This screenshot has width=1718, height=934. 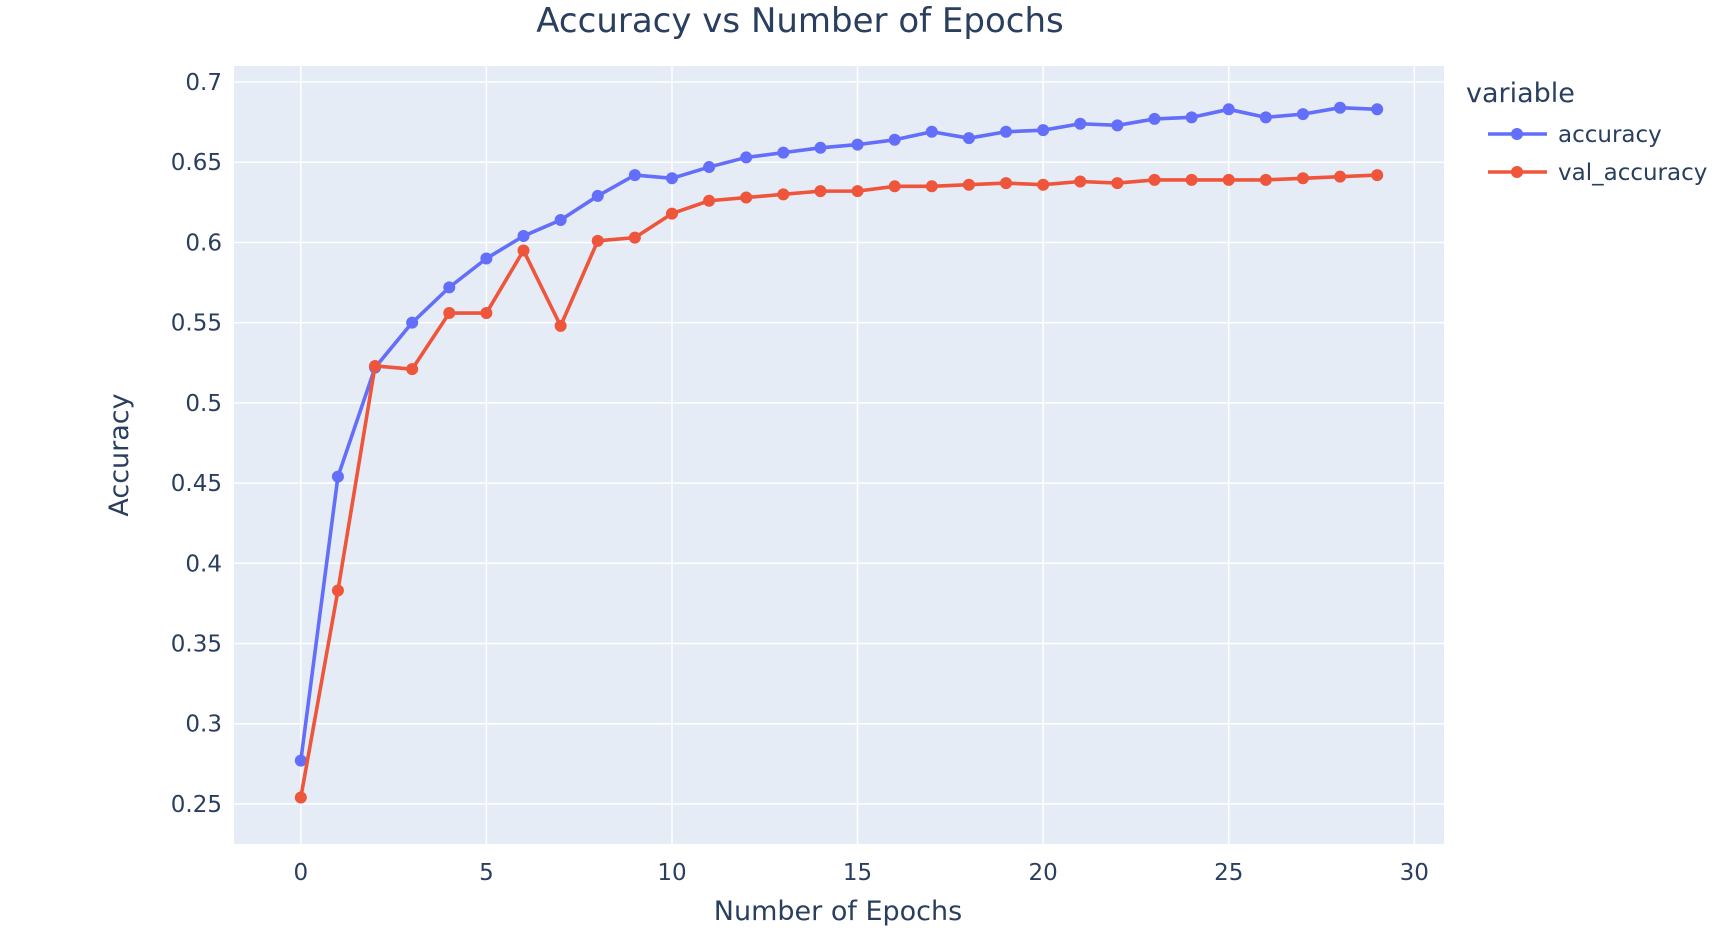 I want to click on x-tick-label: 10, so click(x=671, y=873).